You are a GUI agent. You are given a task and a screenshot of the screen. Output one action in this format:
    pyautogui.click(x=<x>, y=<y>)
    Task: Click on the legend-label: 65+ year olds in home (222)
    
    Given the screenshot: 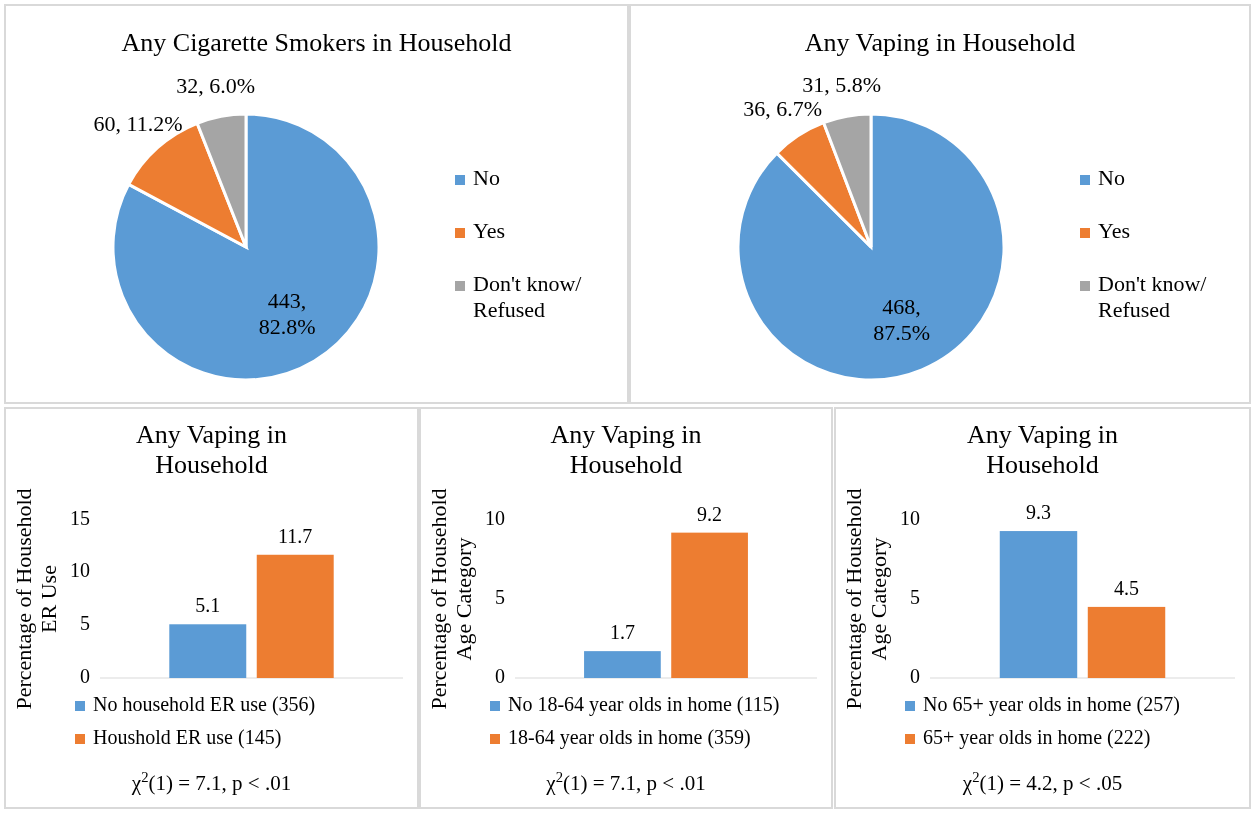 What is the action you would take?
    pyautogui.click(x=1037, y=737)
    